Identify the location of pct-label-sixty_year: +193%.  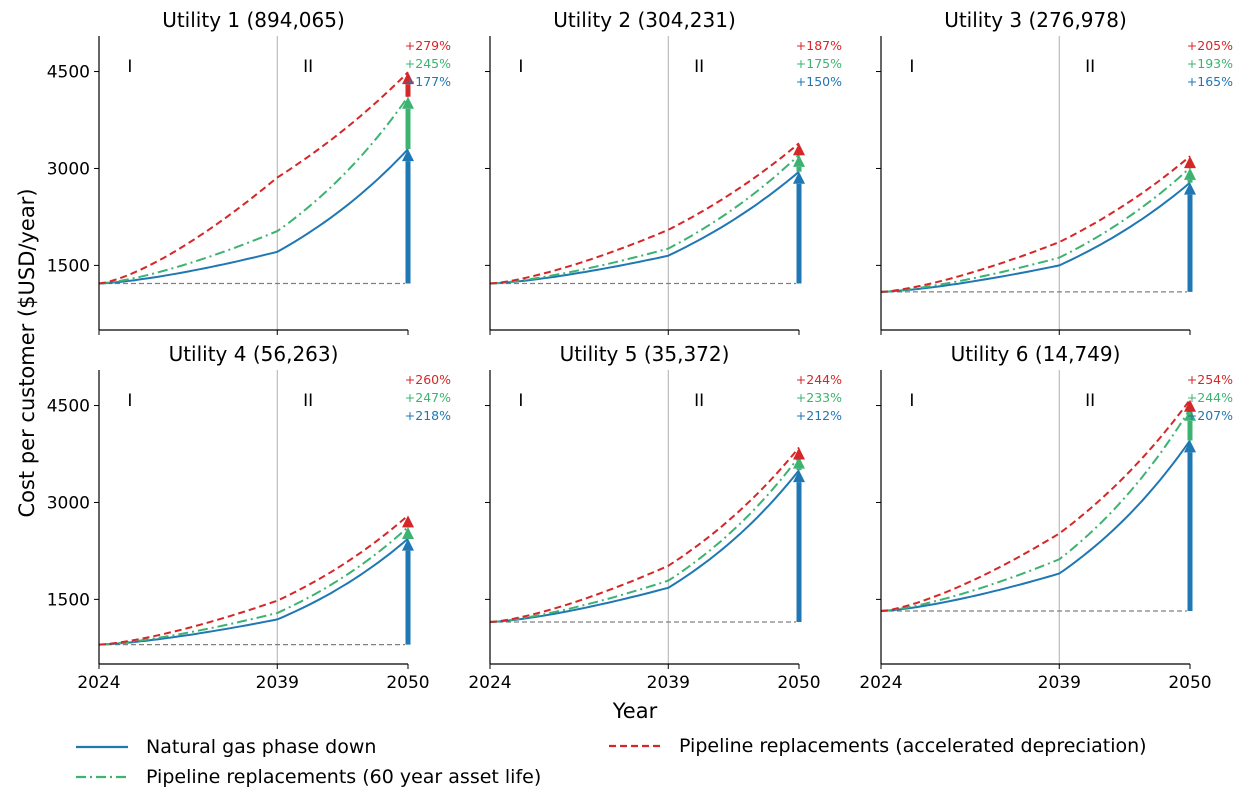
(1210, 63).